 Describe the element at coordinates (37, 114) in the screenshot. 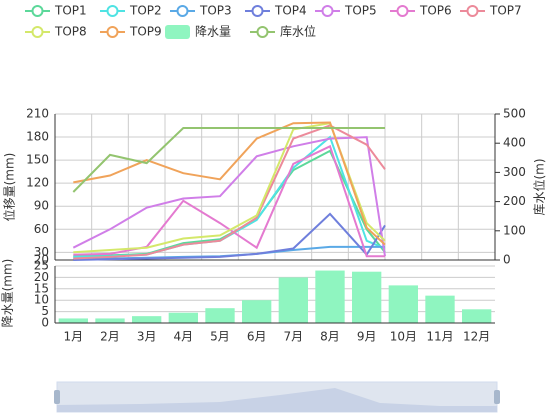

I see `y-tick-label: 210` at that location.